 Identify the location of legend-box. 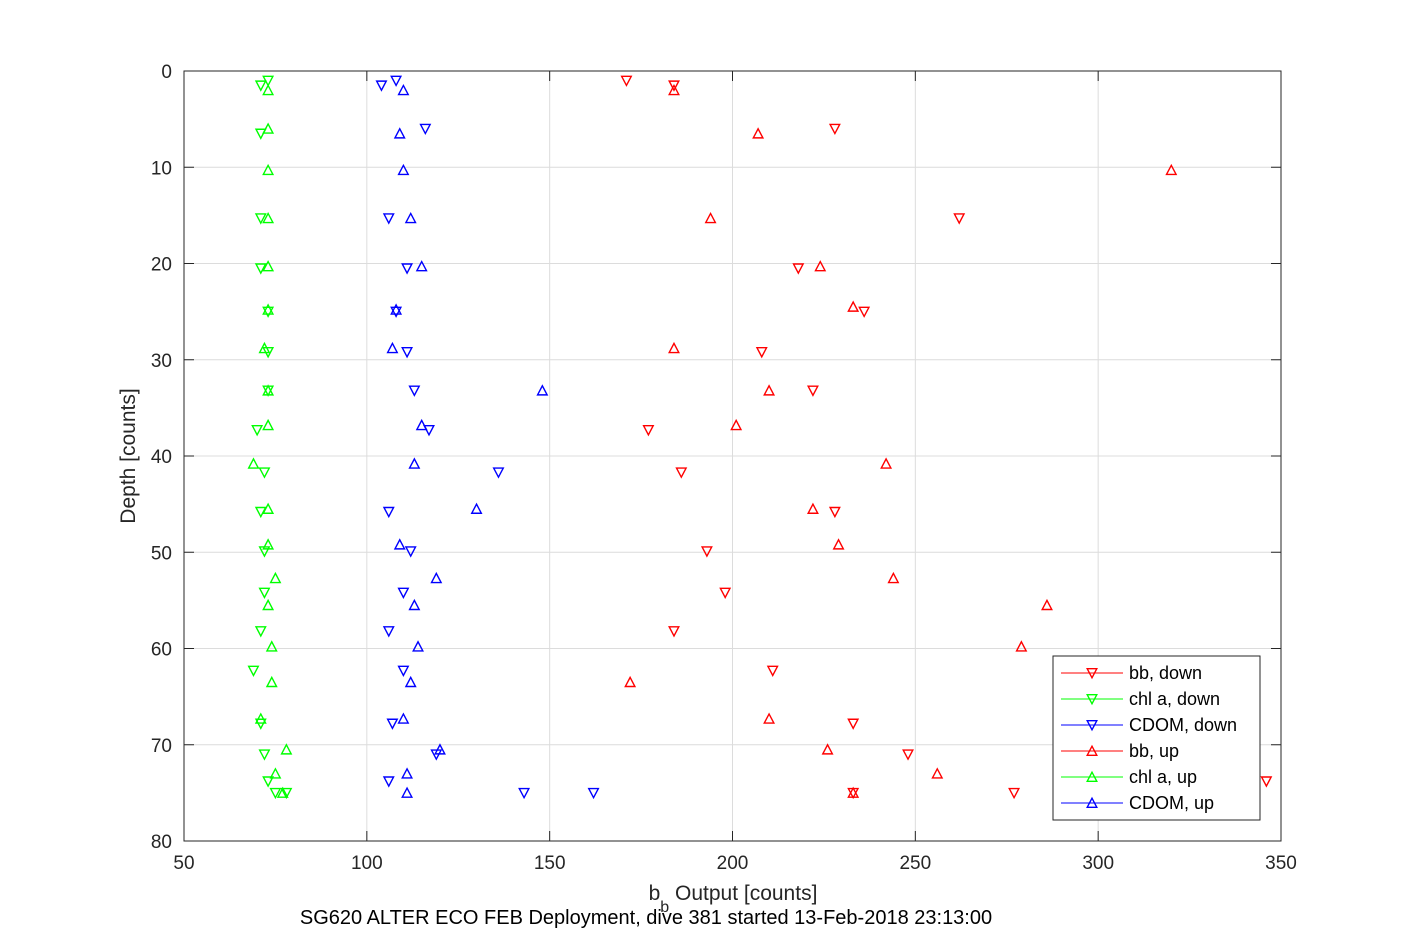
(1156, 738).